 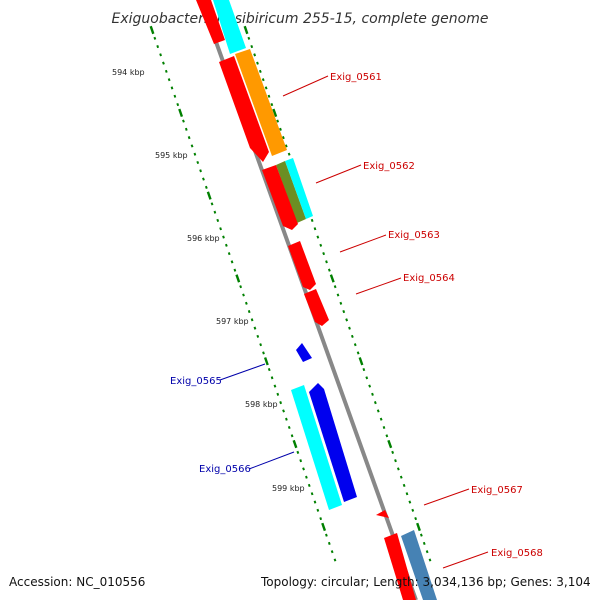 What do you see at coordinates (232, 321) in the screenshot?
I see `tick-label-597: 597 kbp` at bounding box center [232, 321].